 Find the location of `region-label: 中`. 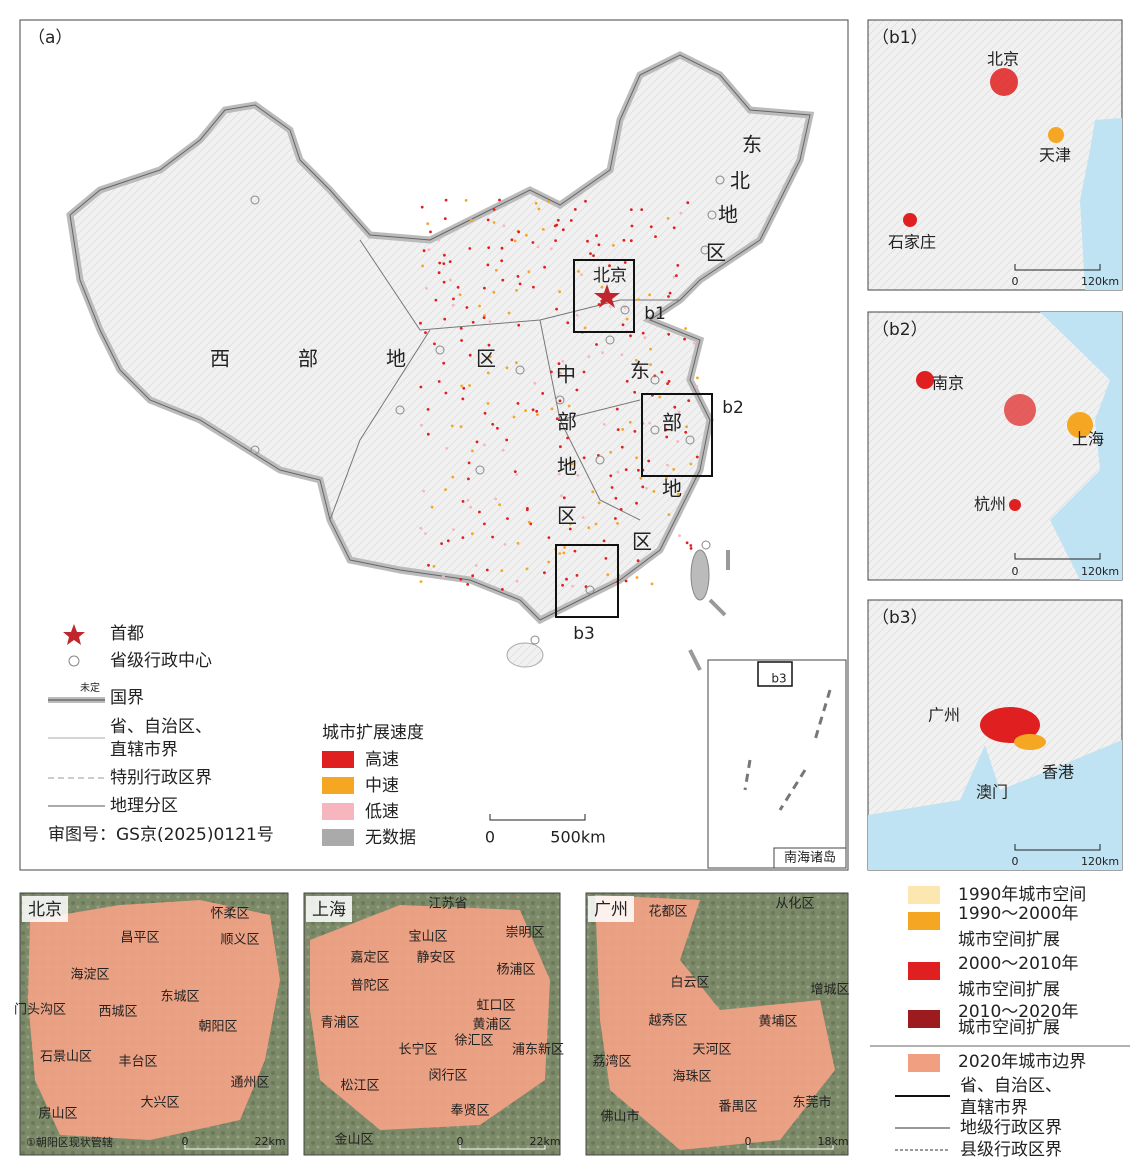

region-label: 中 is located at coordinates (566, 375).